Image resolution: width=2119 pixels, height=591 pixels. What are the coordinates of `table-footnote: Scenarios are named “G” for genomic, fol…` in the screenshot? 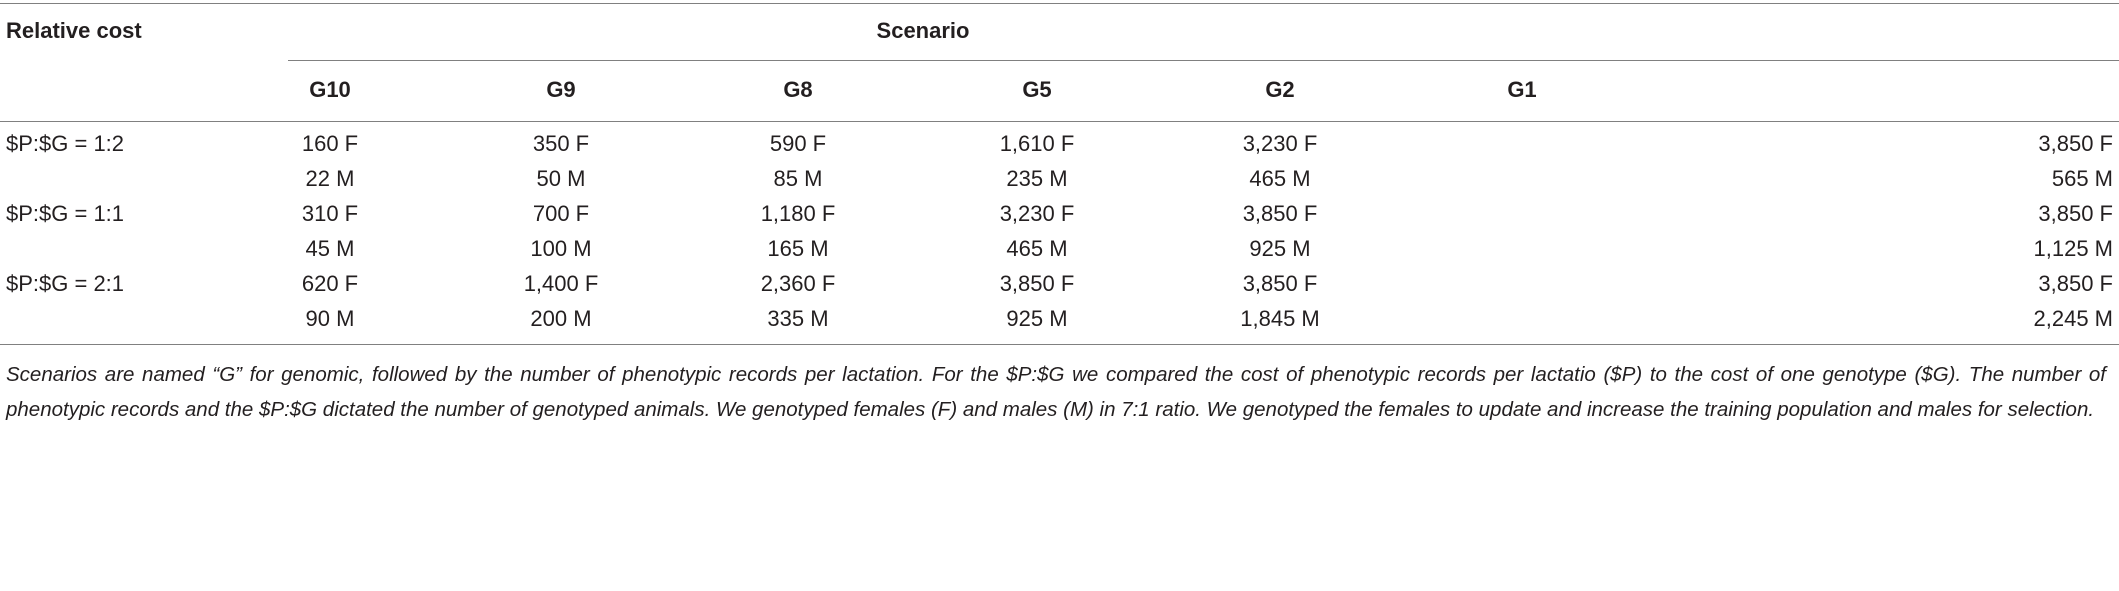 It's located at (1056, 392).